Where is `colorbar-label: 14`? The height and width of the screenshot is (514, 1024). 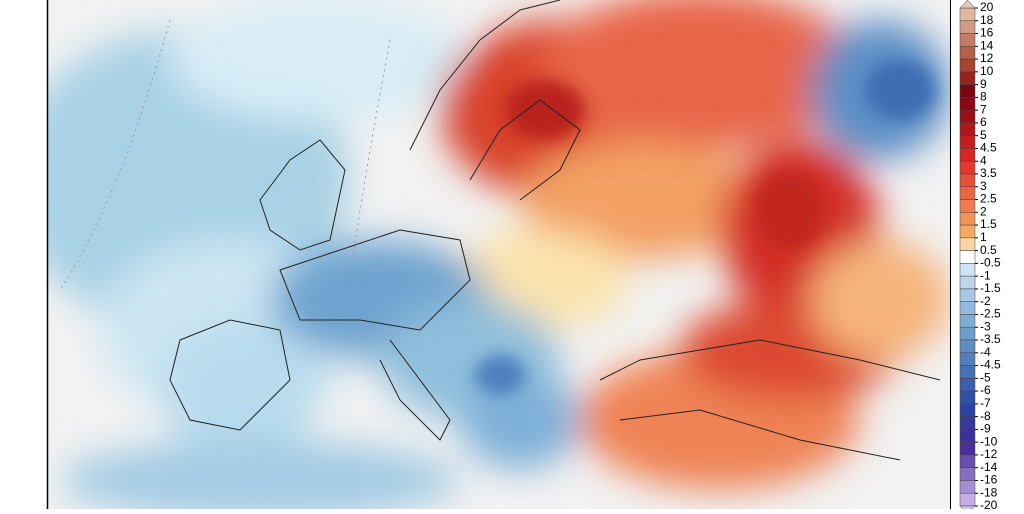 colorbar-label: 14 is located at coordinates (987, 45).